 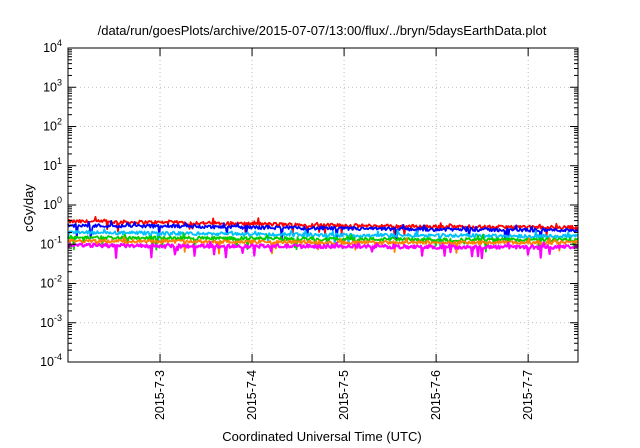 What do you see at coordinates (28, 208) in the screenshot?
I see `y-axis-label: cGy/day` at bounding box center [28, 208].